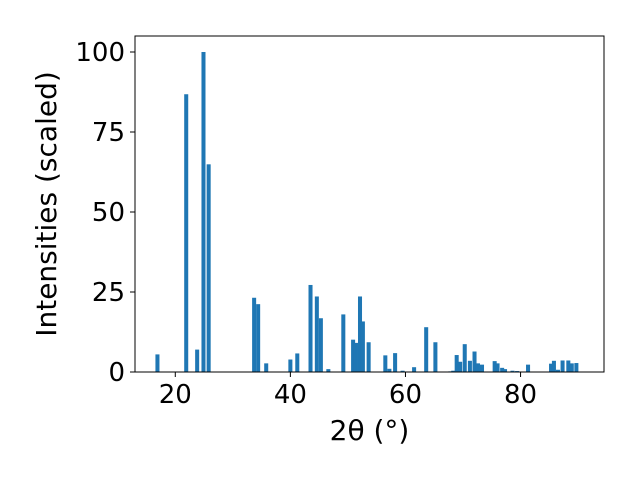 The height and width of the screenshot is (480, 640). What do you see at coordinates (108, 133) in the screenshot?
I see `y-tick-label: 75` at bounding box center [108, 133].